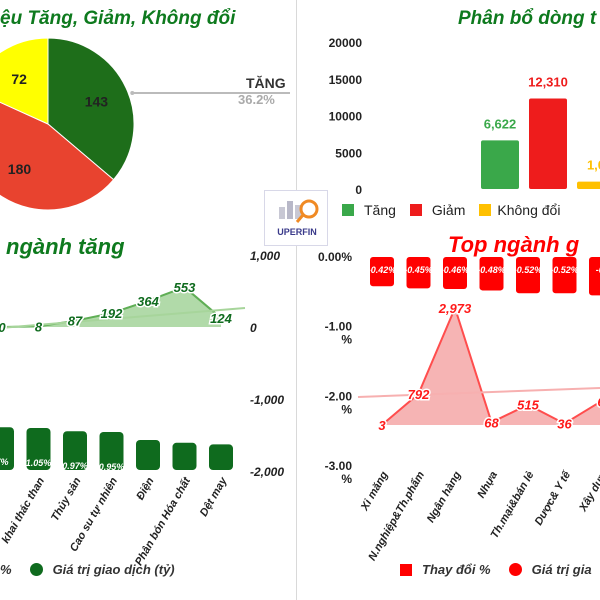 Image resolution: width=600 pixels, height=600 pixels. What do you see at coordinates (588, 491) in the screenshot?
I see `category-label: Xây dựn` at bounding box center [588, 491].